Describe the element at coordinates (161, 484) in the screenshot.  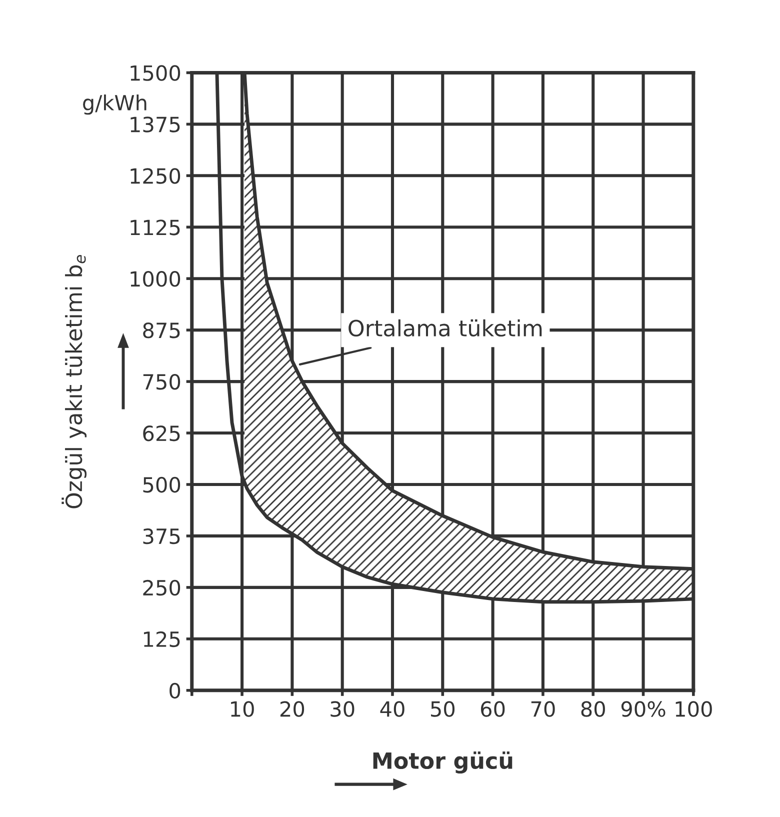
I see `y-tick-label: 500` at that location.